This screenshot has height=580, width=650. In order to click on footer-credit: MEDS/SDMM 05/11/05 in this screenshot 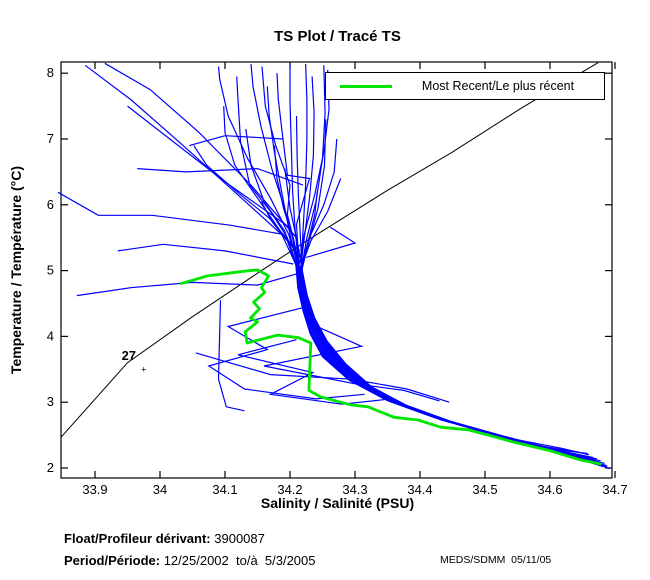, I will do `click(496, 560)`.